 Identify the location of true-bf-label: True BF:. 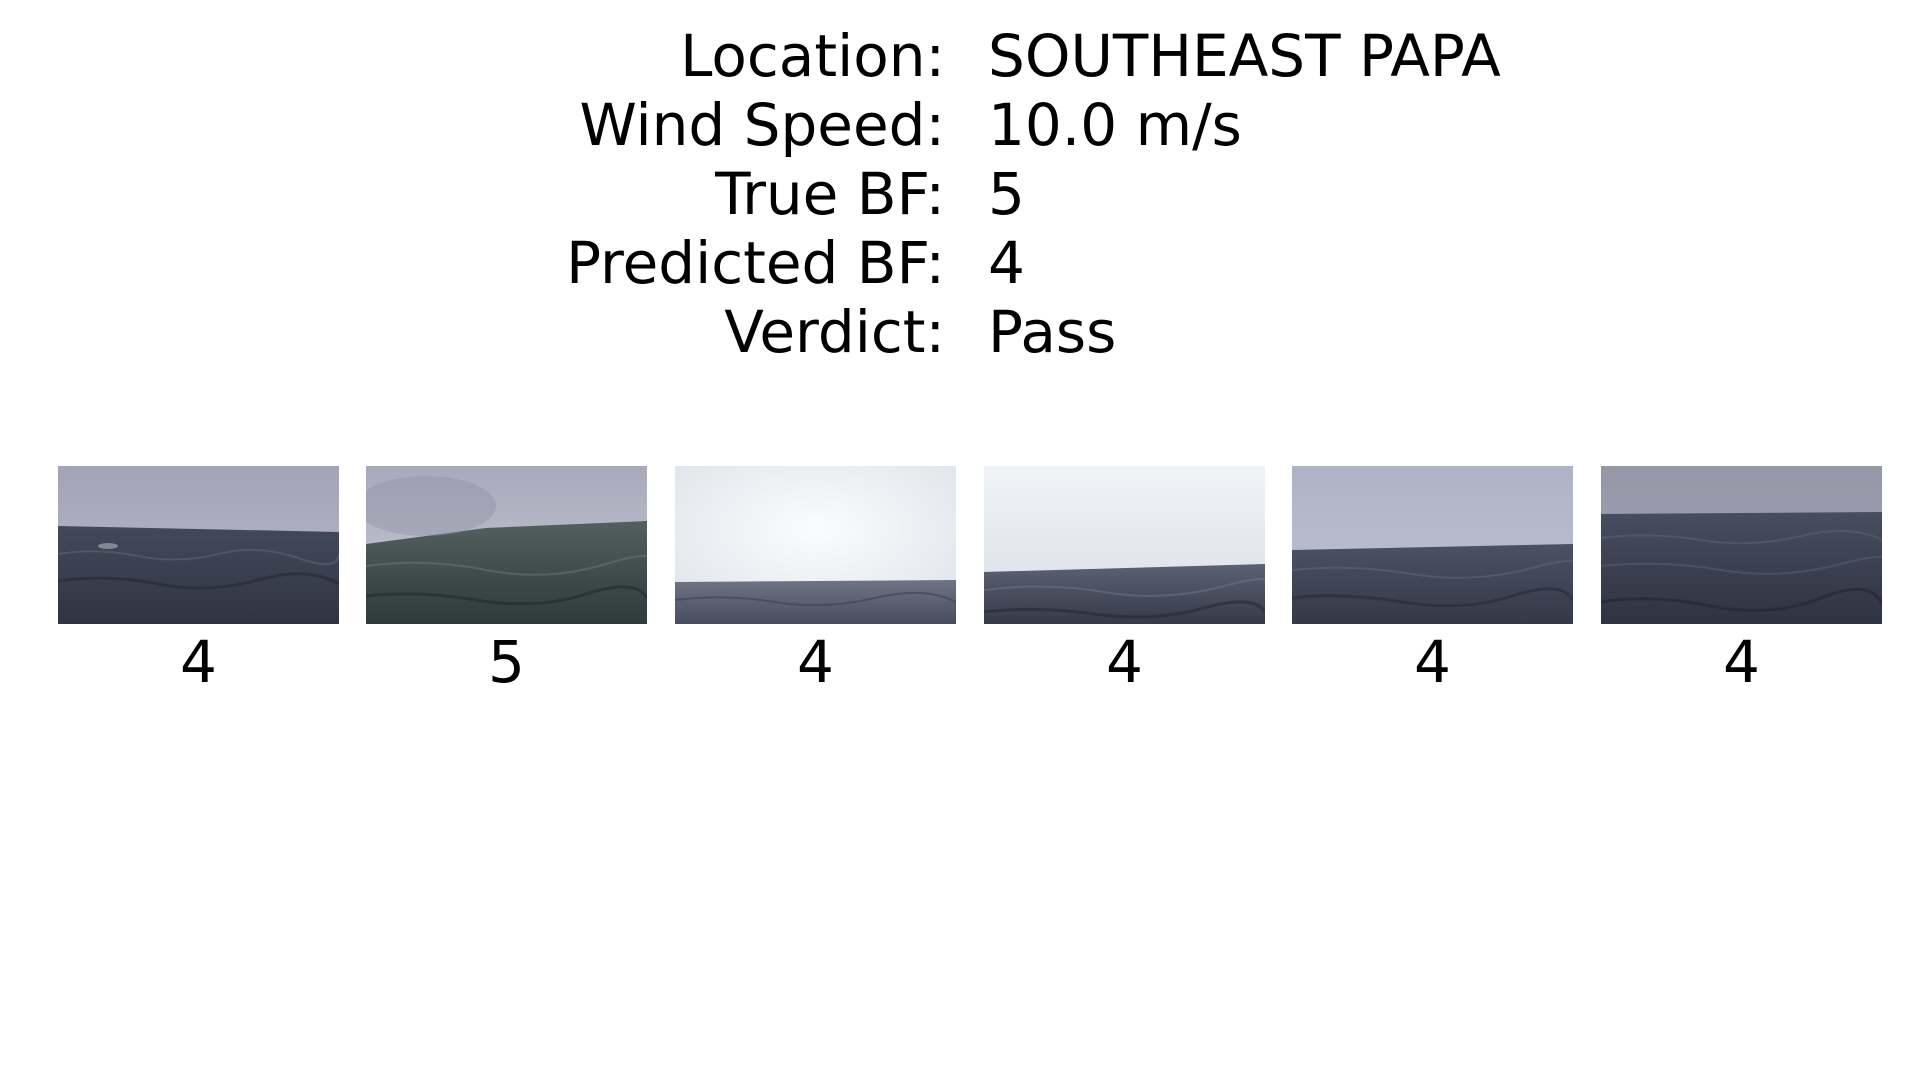
(830, 194).